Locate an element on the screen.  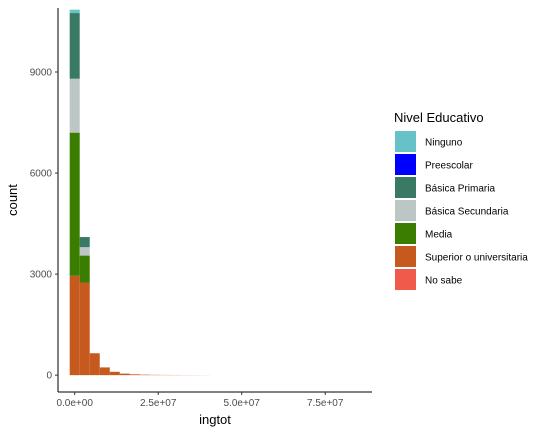
y-tick-label: 3000 is located at coordinates (41, 275).